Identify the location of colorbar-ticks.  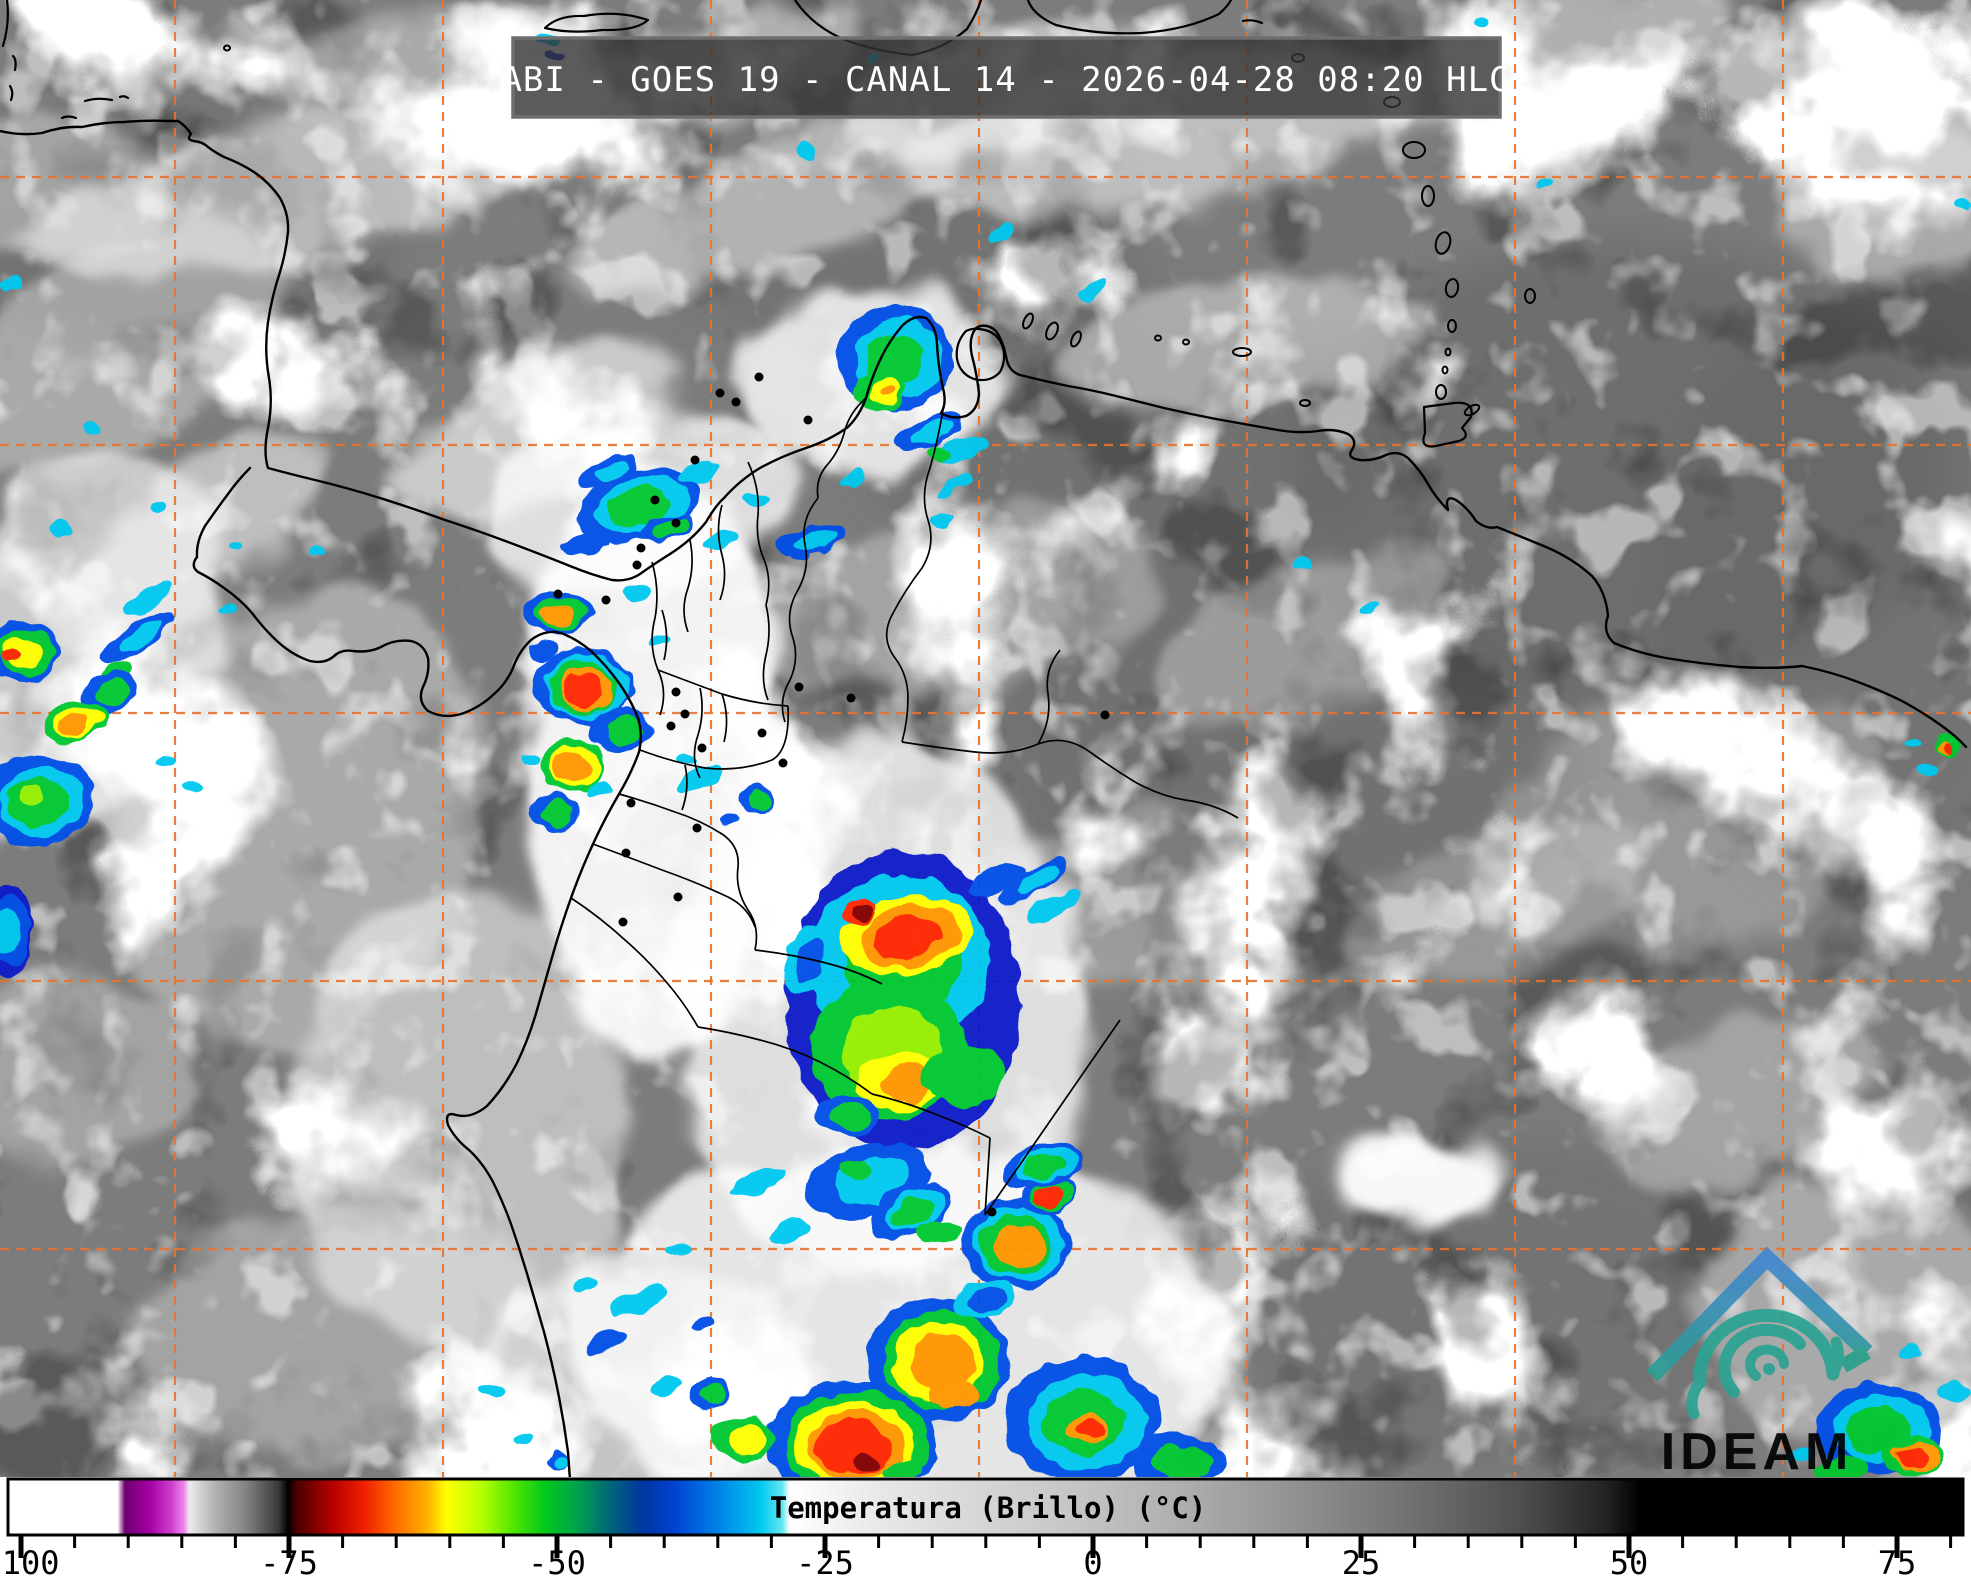
(985, 1546).